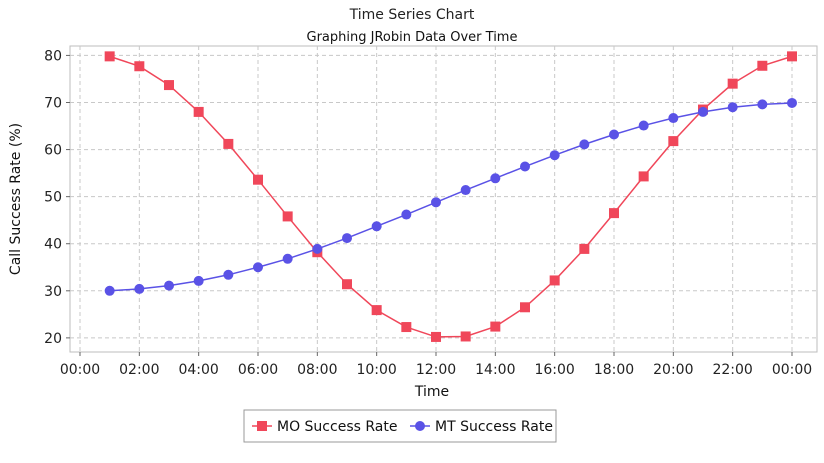  What do you see at coordinates (337, 427) in the screenshot?
I see `legend-mo-label: MO Success Rate` at bounding box center [337, 427].